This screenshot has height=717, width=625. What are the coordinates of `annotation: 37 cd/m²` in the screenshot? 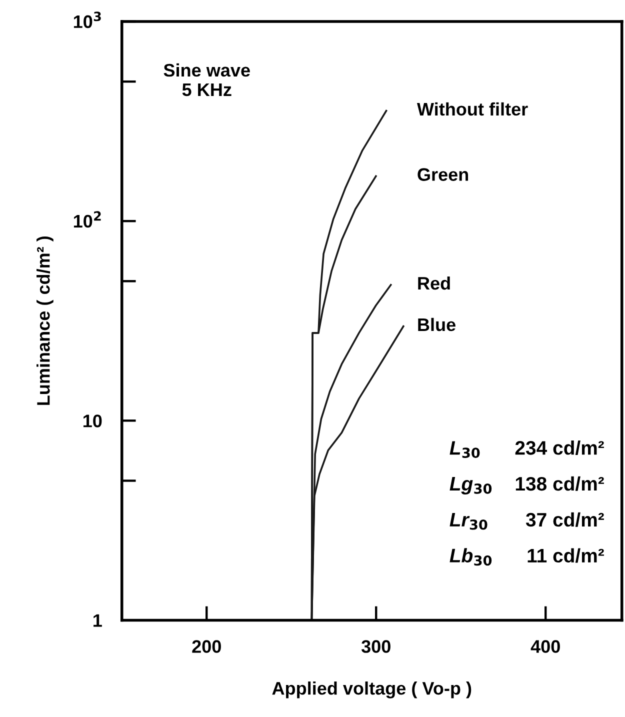 It's located at (565, 519).